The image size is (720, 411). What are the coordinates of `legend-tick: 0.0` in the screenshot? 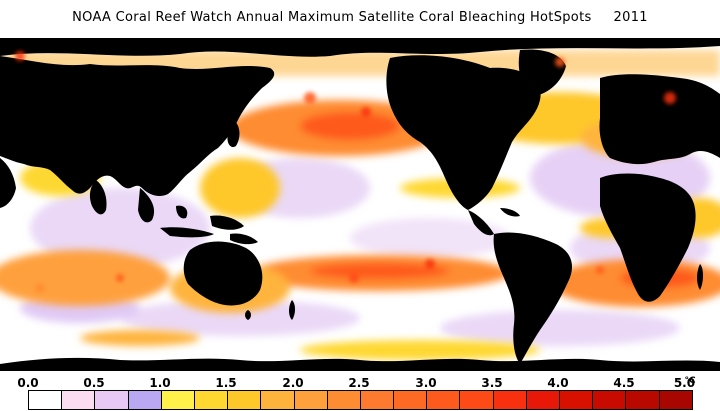 It's located at (28, 383).